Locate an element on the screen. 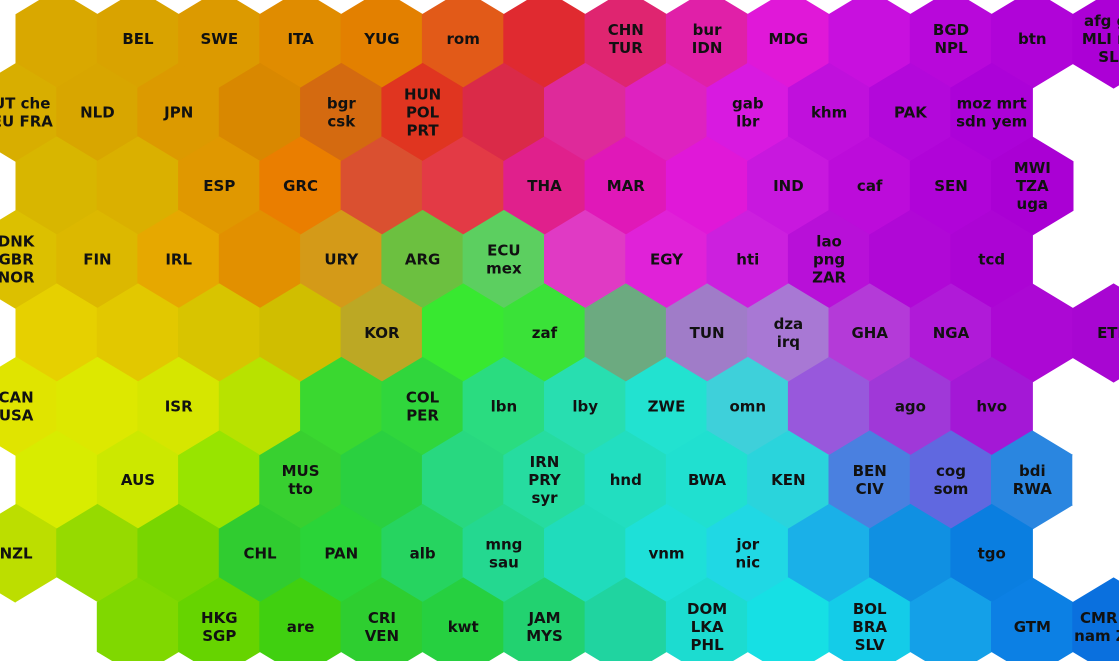 The width and height of the screenshot is (1119, 661). country-code-label: AUS is located at coordinates (138, 480).